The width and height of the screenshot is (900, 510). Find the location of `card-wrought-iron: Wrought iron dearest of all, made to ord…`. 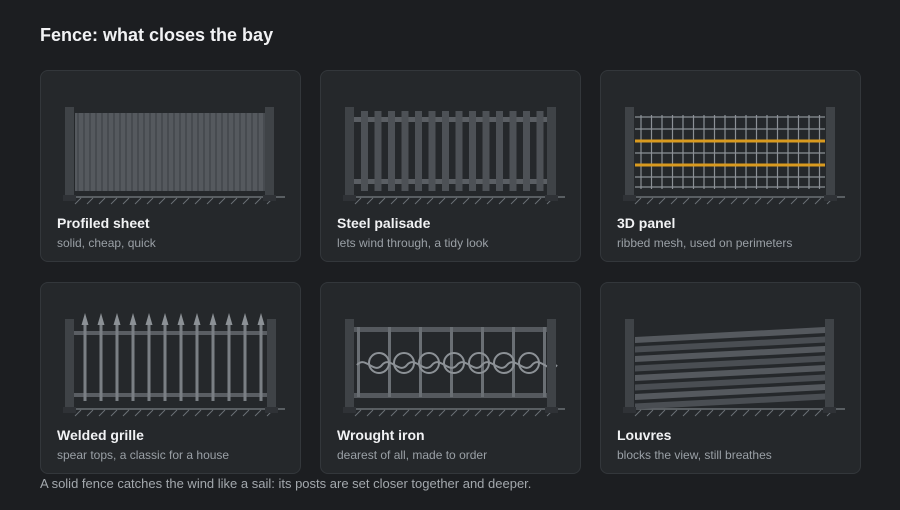

card-wrought-iron: Wrought iron dearest of all, made to ord… is located at coordinates (450, 378).